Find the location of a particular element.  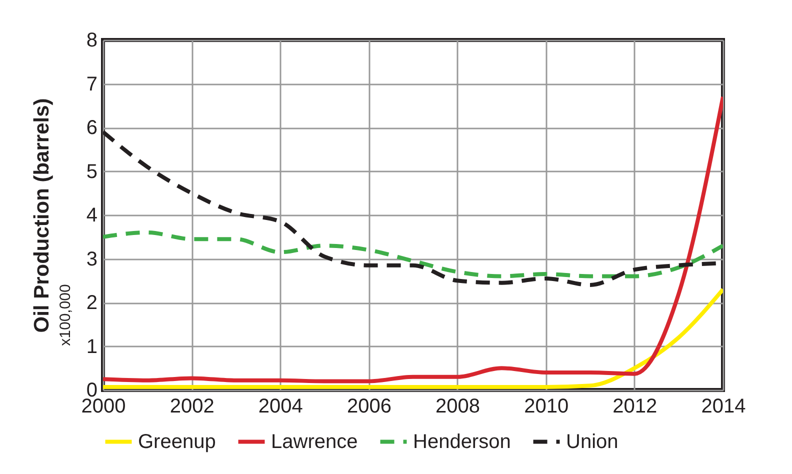

y-axis-title: Oil Production (barrels) is located at coordinates (42, 215).